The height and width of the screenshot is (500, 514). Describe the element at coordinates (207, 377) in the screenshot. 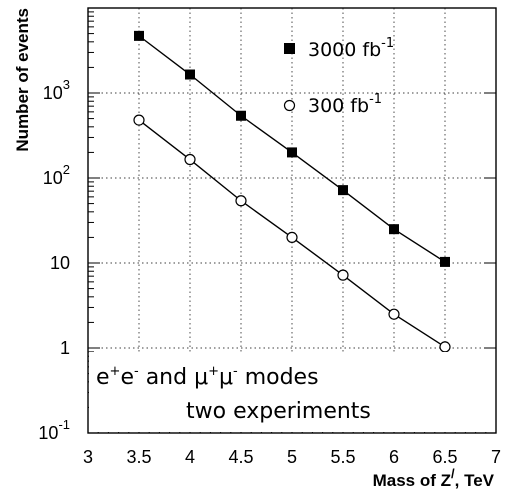

I see `annotation-modes: e+e- and μ+μ- modes` at that location.